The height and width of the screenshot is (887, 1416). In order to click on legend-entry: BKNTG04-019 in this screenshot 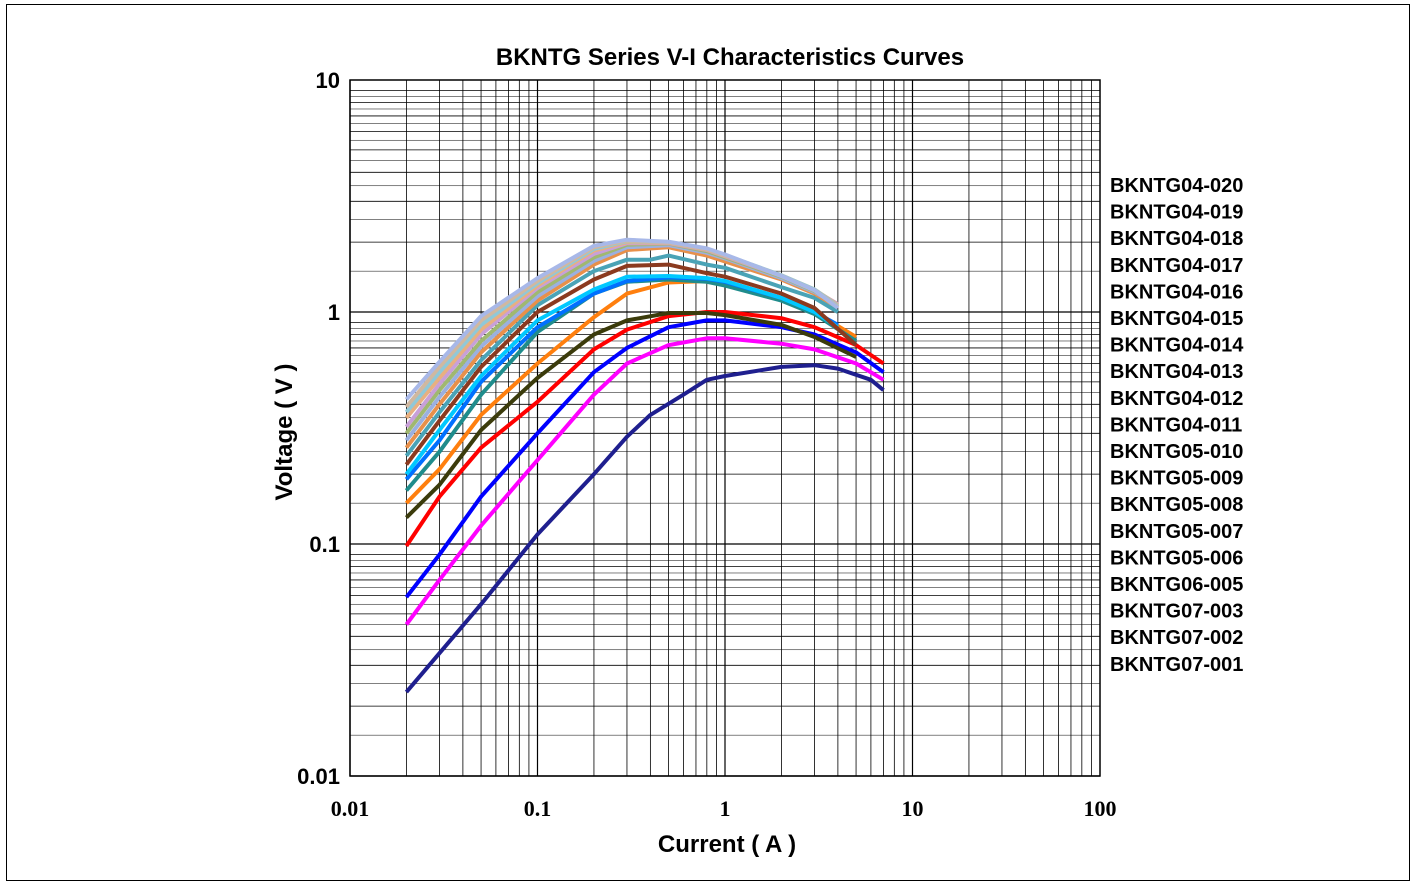, I will do `click(1176, 213)`.